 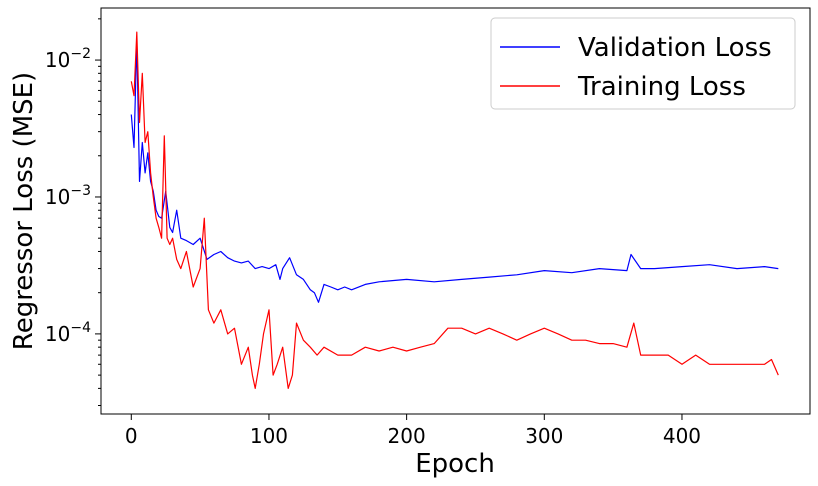 I want to click on x-tick-label: 100, so click(x=269, y=436).